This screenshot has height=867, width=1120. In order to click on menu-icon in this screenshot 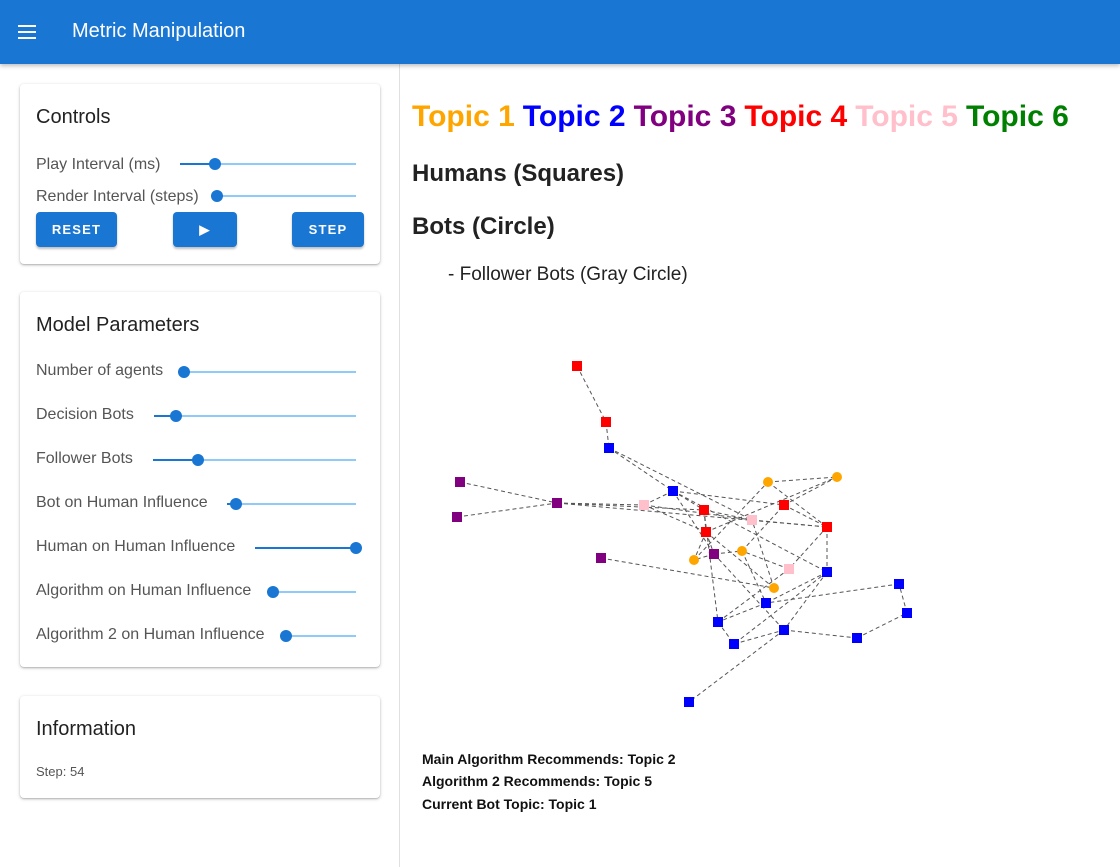, I will do `click(28, 32)`.